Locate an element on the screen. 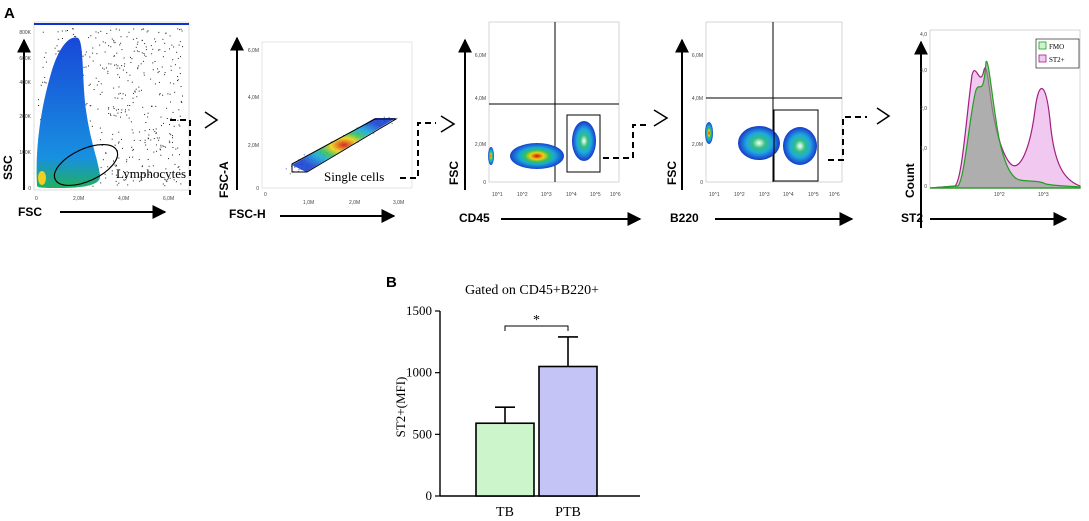 The image size is (1089, 521). y-tick: 2,0 is located at coordinates (923, 109).